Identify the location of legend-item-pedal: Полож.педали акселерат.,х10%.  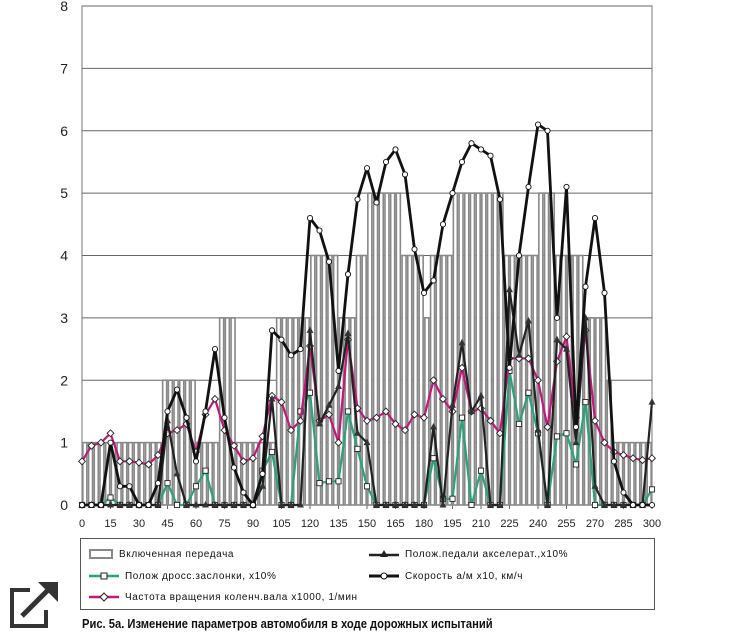
(468, 554).